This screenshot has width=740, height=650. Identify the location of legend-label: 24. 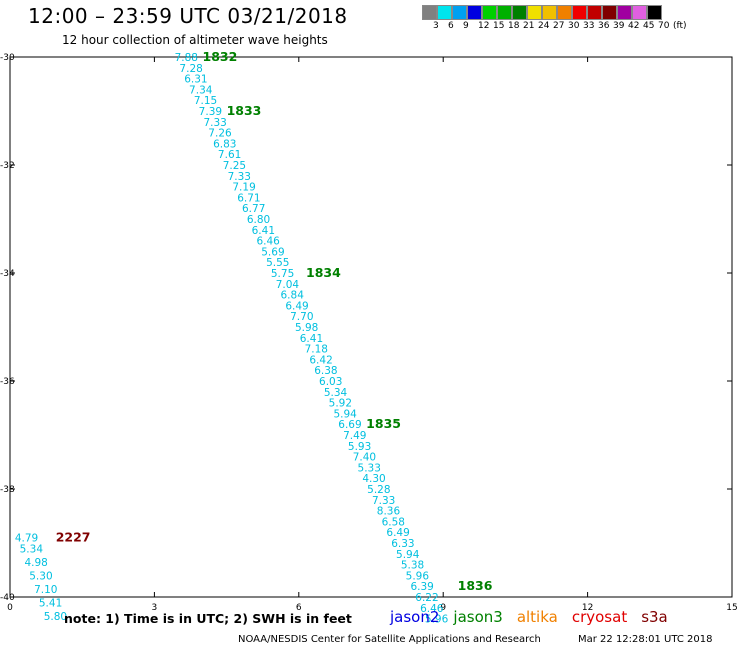
(544, 26).